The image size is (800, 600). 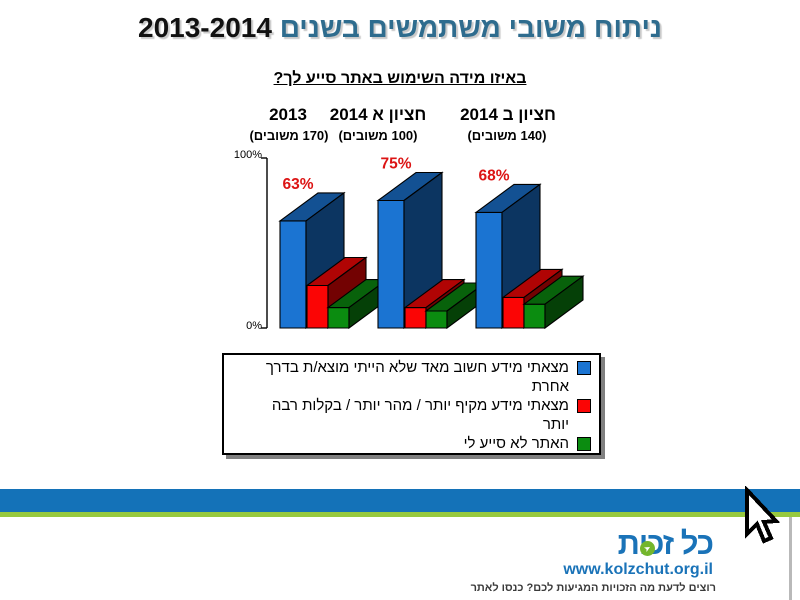 What do you see at coordinates (254, 326) in the screenshot?
I see `y-axis-label-0: 0%` at bounding box center [254, 326].